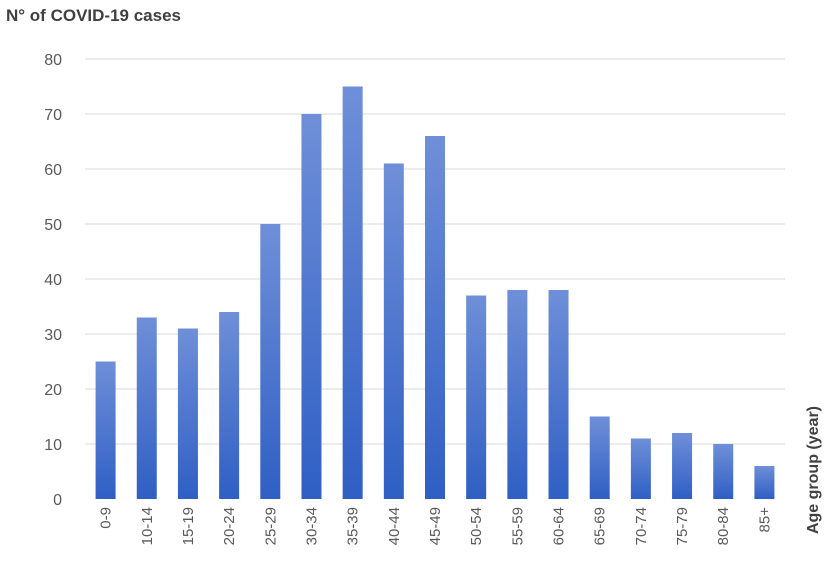  What do you see at coordinates (682, 526) in the screenshot?
I see `x-tick-label: 75-79` at bounding box center [682, 526].